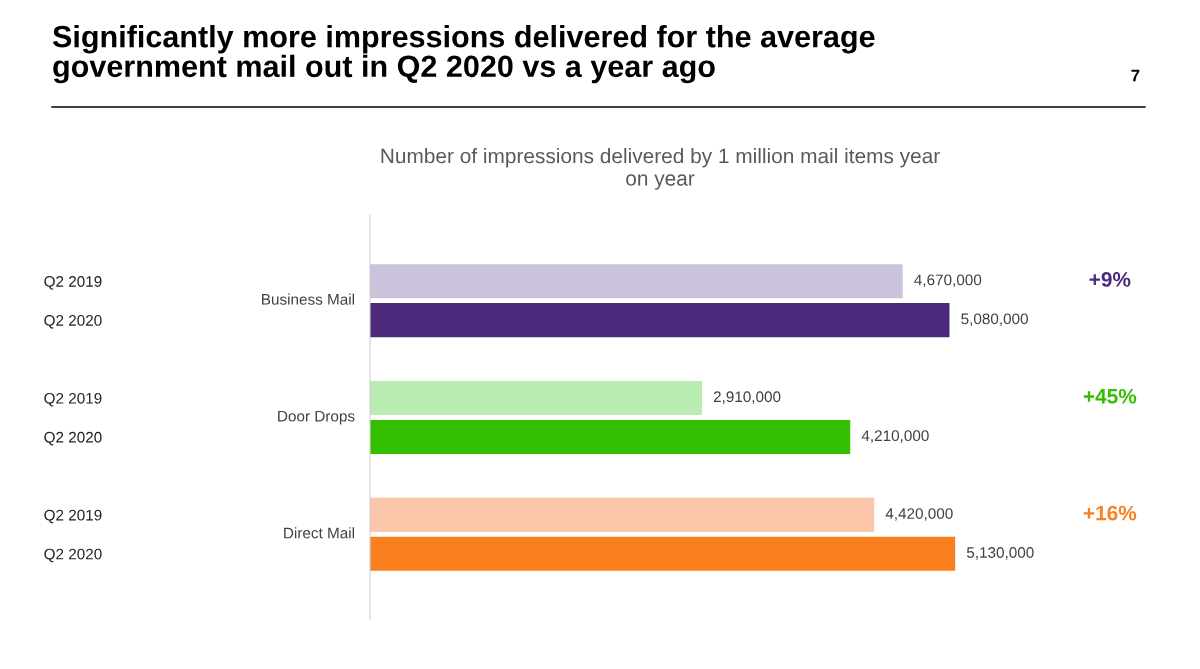  Describe the element at coordinates (1110, 279) in the screenshot. I see `text: +9%` at that location.